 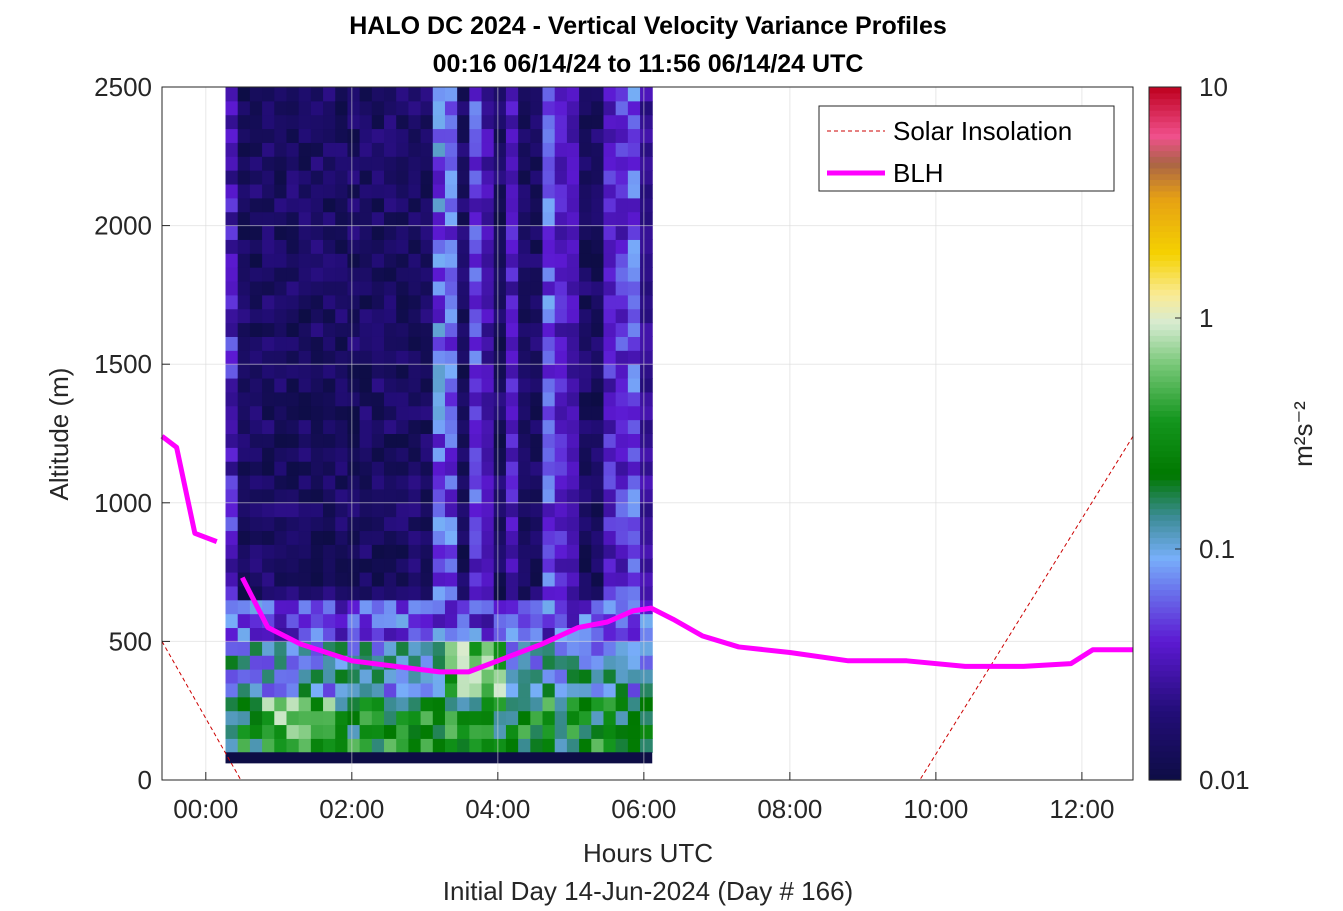 I want to click on legend-blh-label: BLH, so click(x=918, y=173).